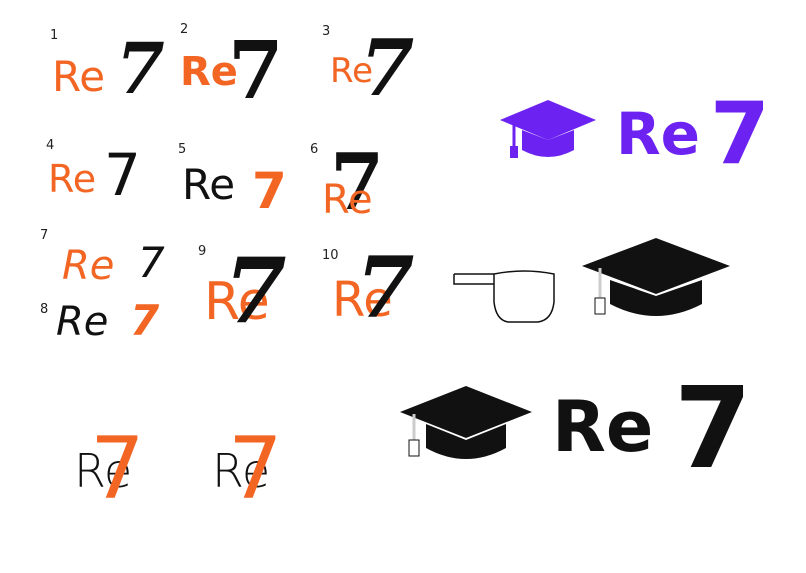  What do you see at coordinates (44, 309) in the screenshot?
I see `variant-number-8: 8` at bounding box center [44, 309].